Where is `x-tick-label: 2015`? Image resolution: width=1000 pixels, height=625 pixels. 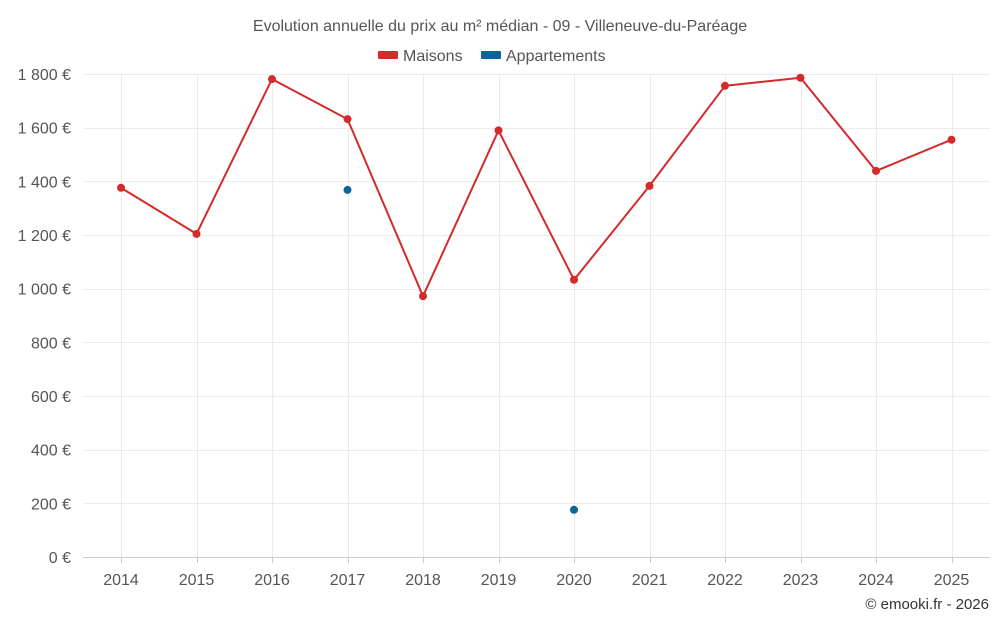
x-tick-label: 2015 is located at coordinates (197, 580).